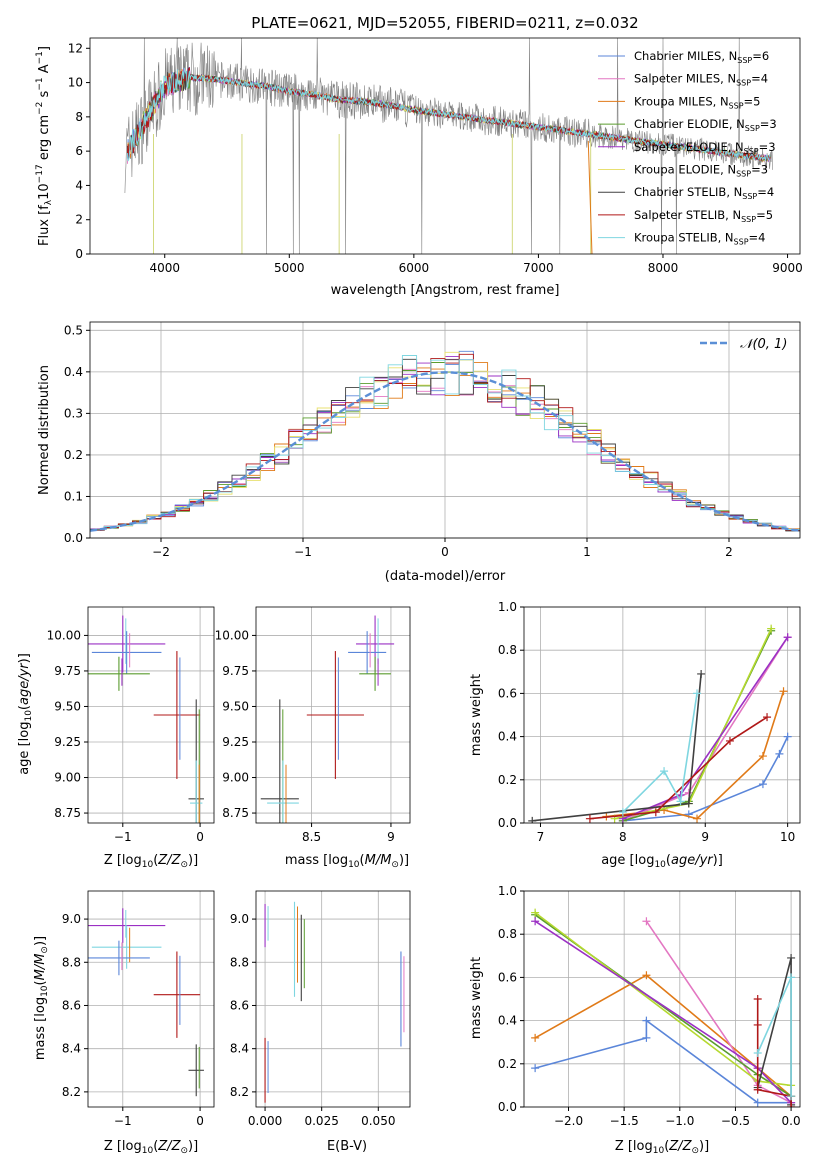 This screenshot has height=1174, width=819. I want to click on age-z-ylabel: age [log10(age/yr)], so click(25, 714).